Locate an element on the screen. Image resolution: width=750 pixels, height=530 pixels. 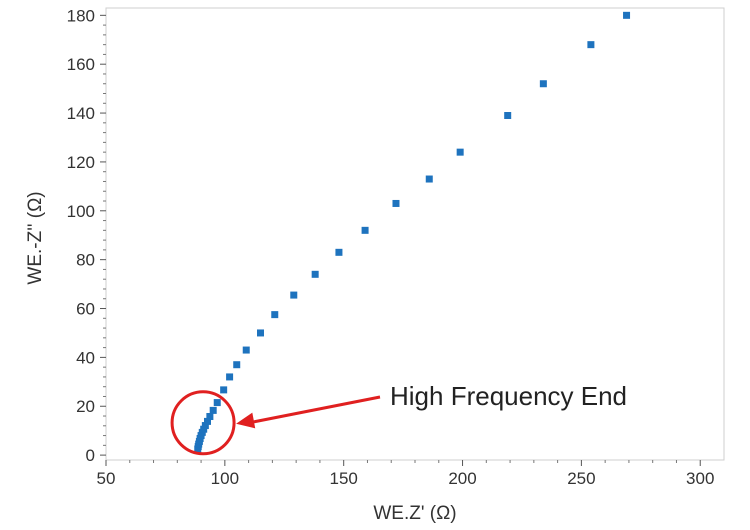
x-axis-title: WE.Z' (Ω) is located at coordinates (414, 513).